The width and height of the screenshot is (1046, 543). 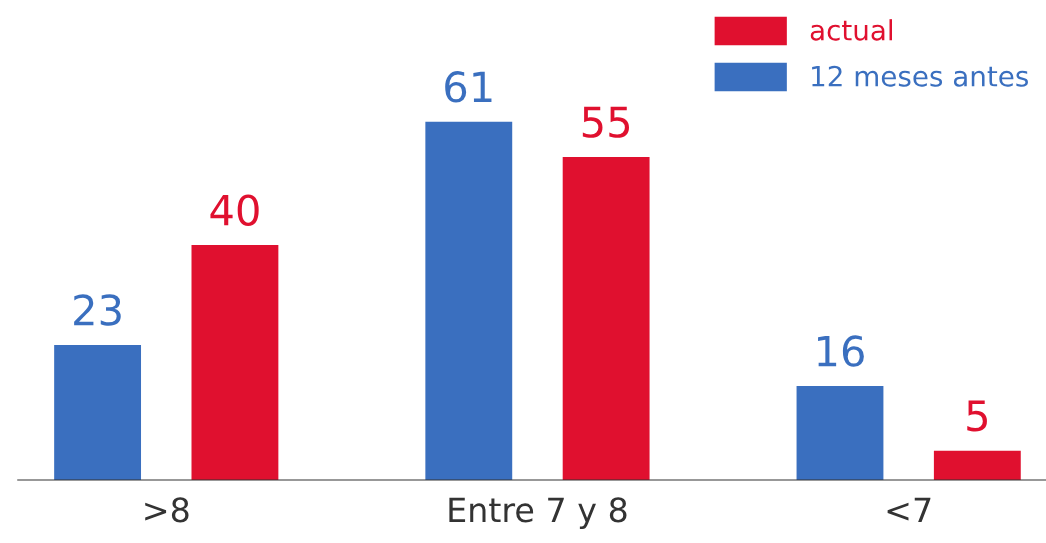 What do you see at coordinates (234, 210) in the screenshot?
I see `data-label: 40` at bounding box center [234, 210].